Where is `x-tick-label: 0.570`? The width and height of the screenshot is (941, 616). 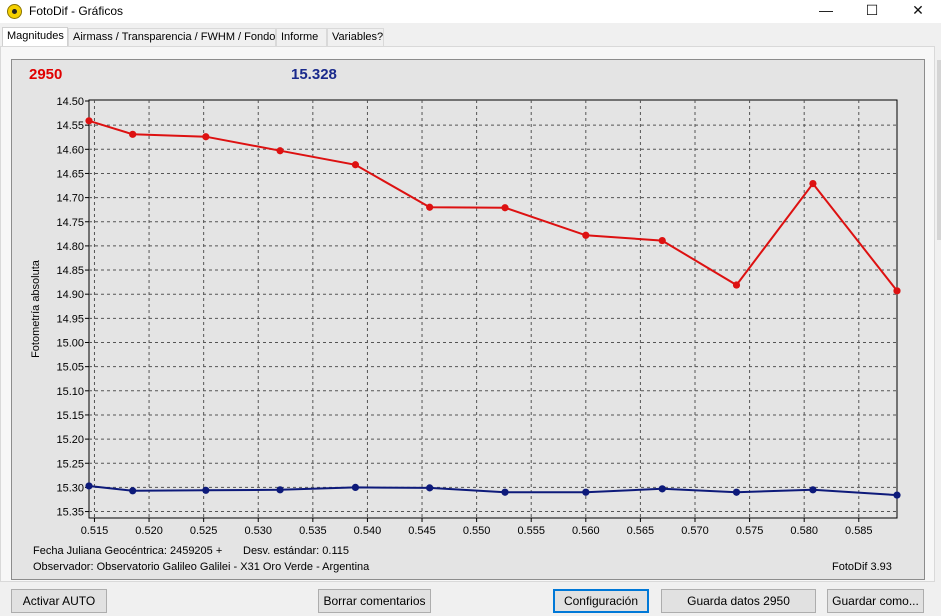 x-tick-label: 0.570 is located at coordinates (695, 531).